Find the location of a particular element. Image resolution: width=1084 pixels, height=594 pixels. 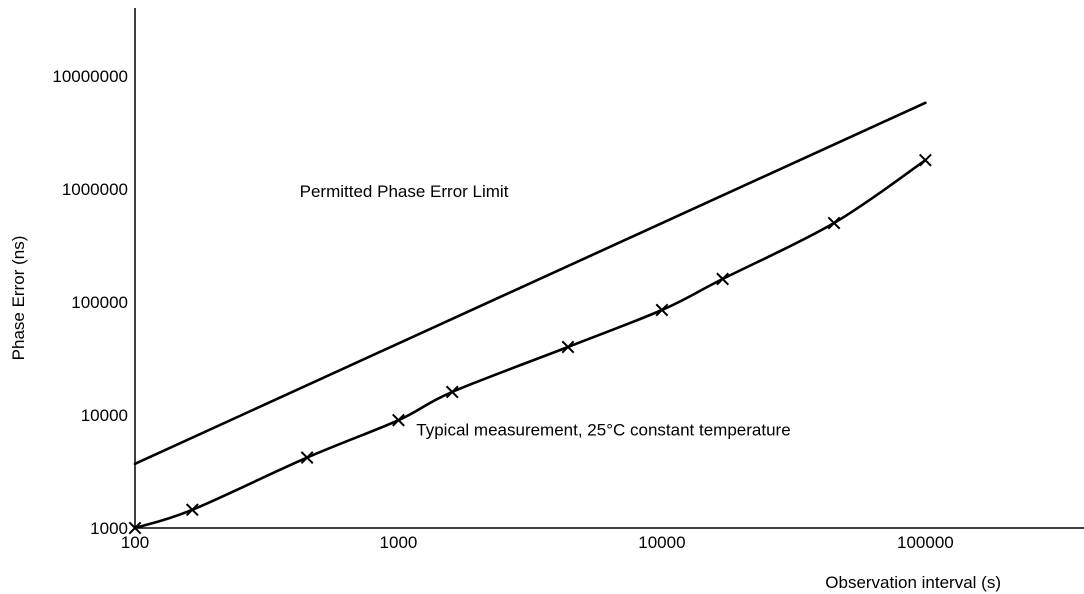

x-tick-label: 10000 is located at coordinates (661, 542).